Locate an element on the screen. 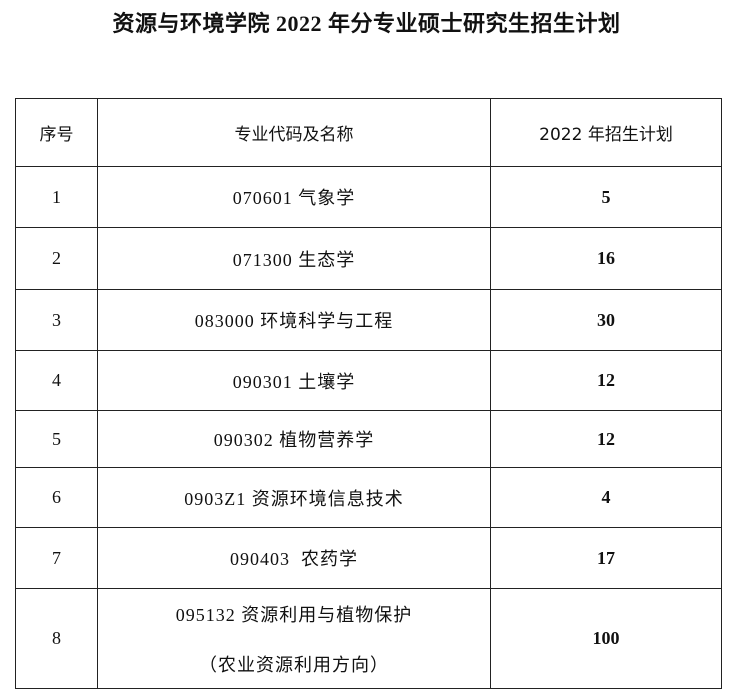 This screenshot has width=733, height=697. row-no: 4 is located at coordinates (56, 380).